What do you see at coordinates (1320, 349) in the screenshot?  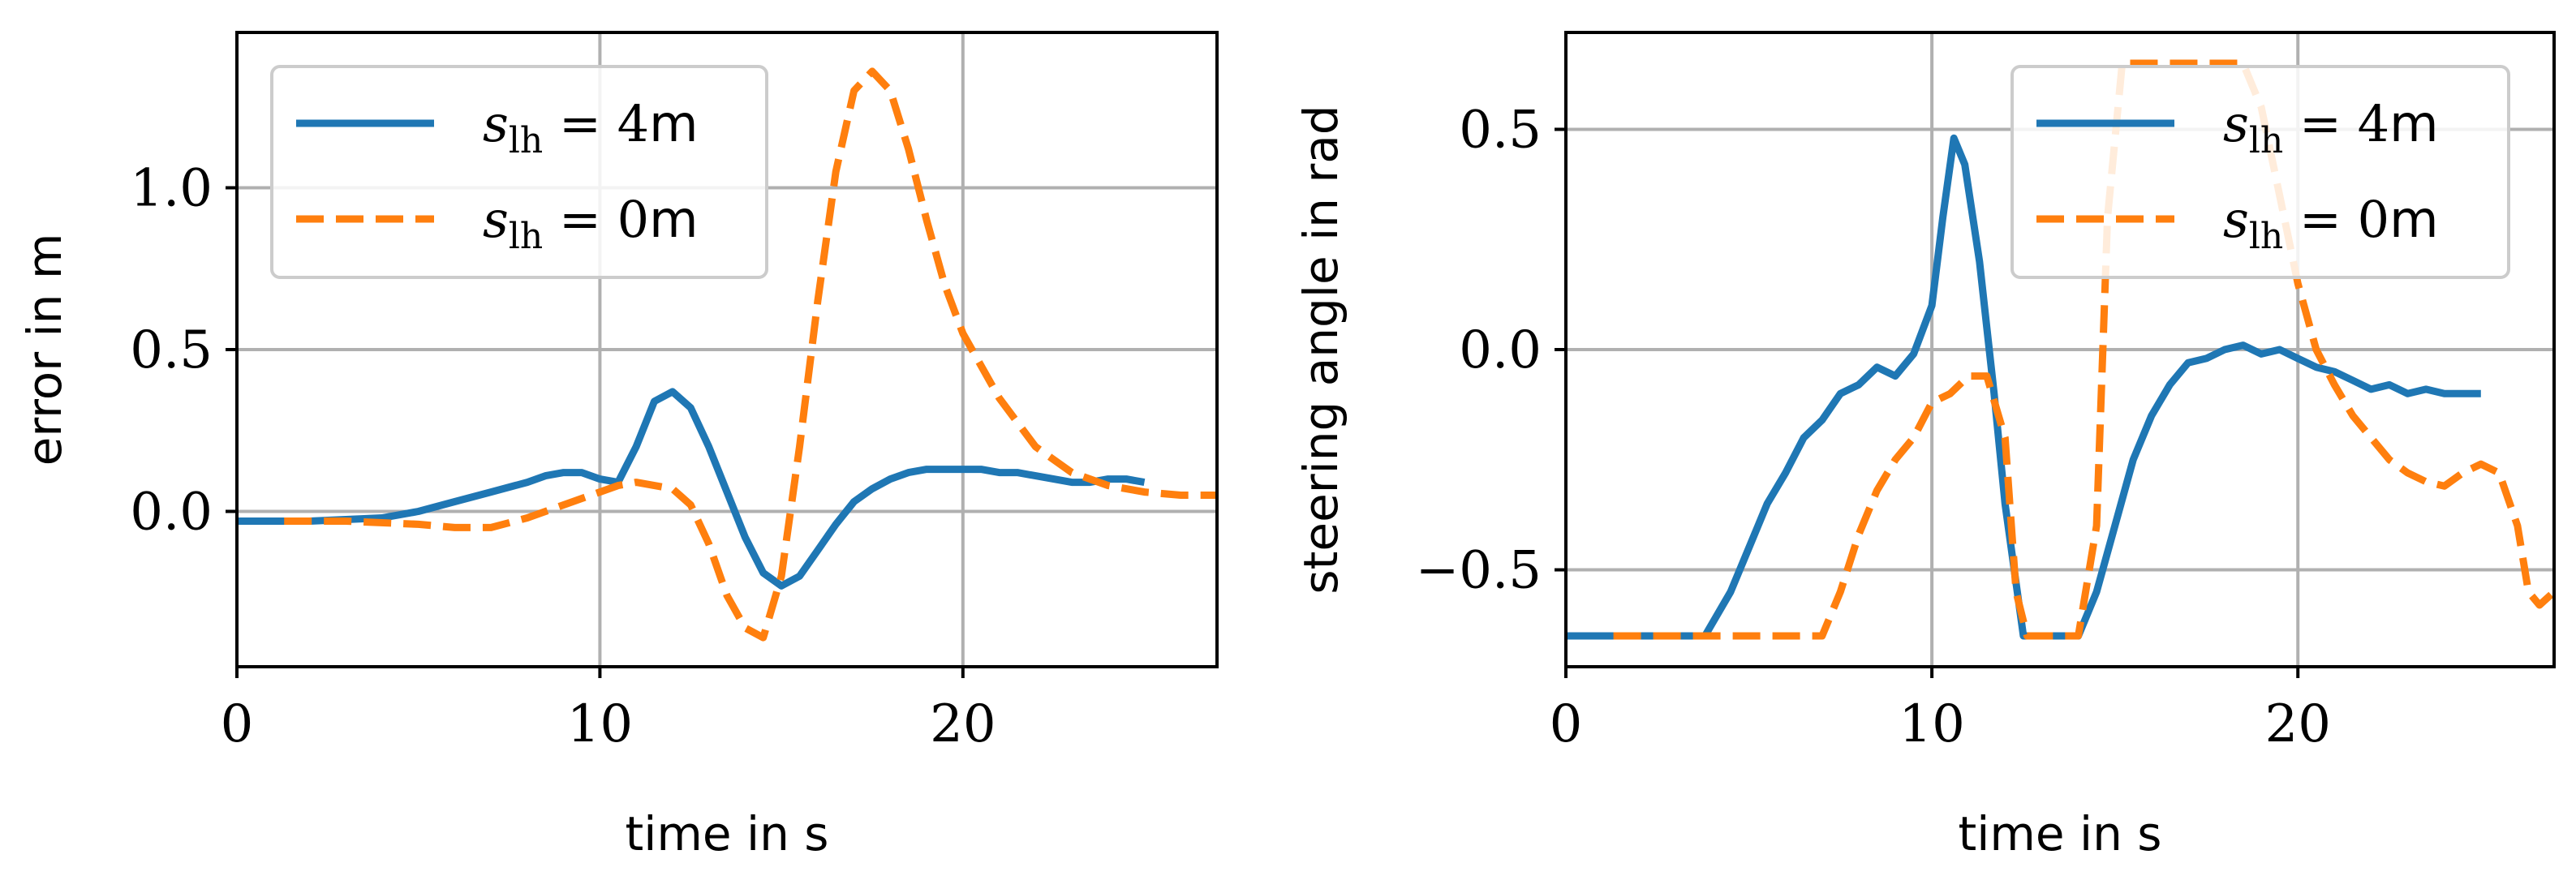 I see `y-axis-label: steering angle in rad` at bounding box center [1320, 349].